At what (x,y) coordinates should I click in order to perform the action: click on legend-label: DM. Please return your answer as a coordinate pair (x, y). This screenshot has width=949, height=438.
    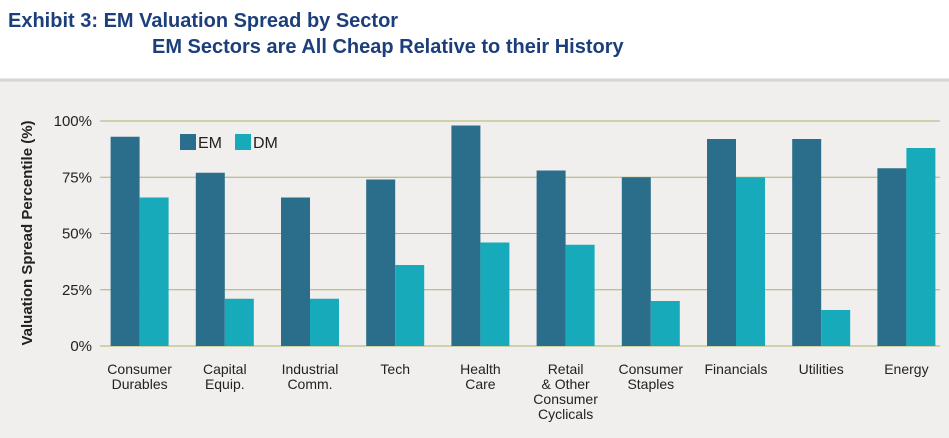
    Looking at the image, I should click on (265, 143).